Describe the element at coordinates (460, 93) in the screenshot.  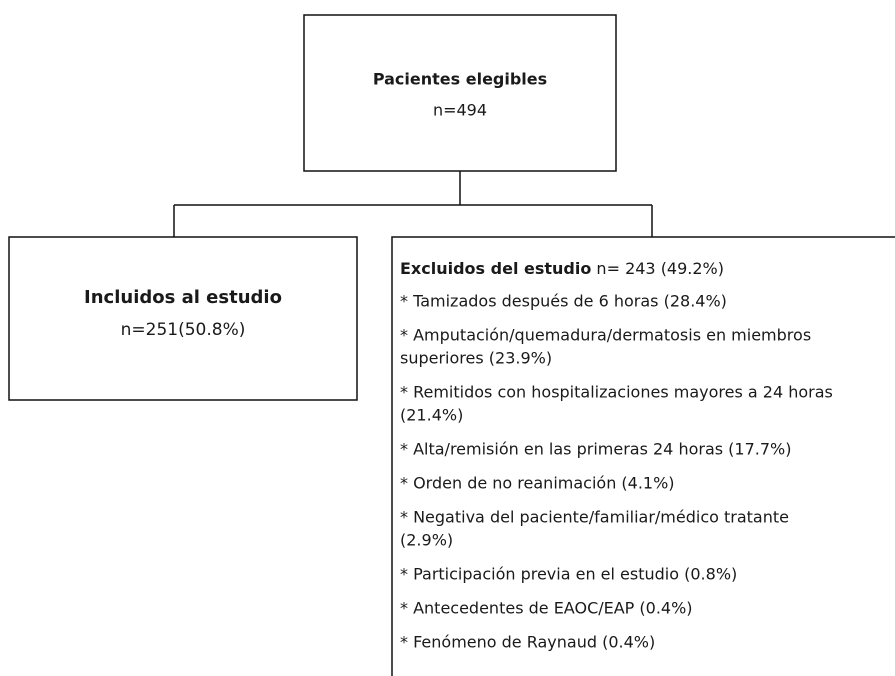
I see `eligible-box` at that location.